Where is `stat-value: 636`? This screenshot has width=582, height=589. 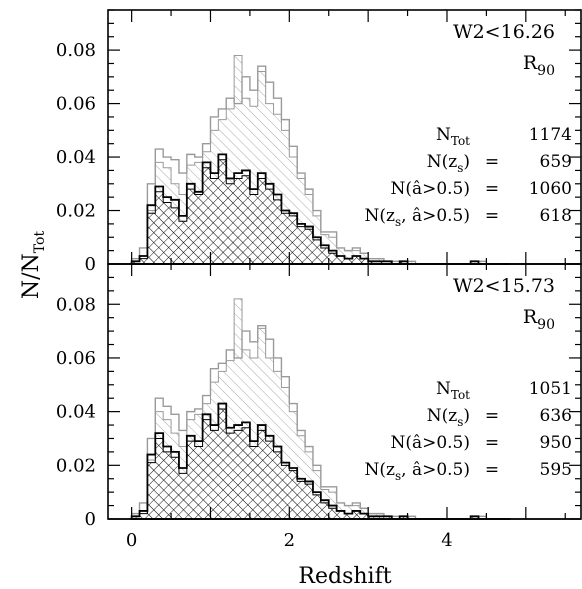 stat-value: 636 is located at coordinates (556, 416).